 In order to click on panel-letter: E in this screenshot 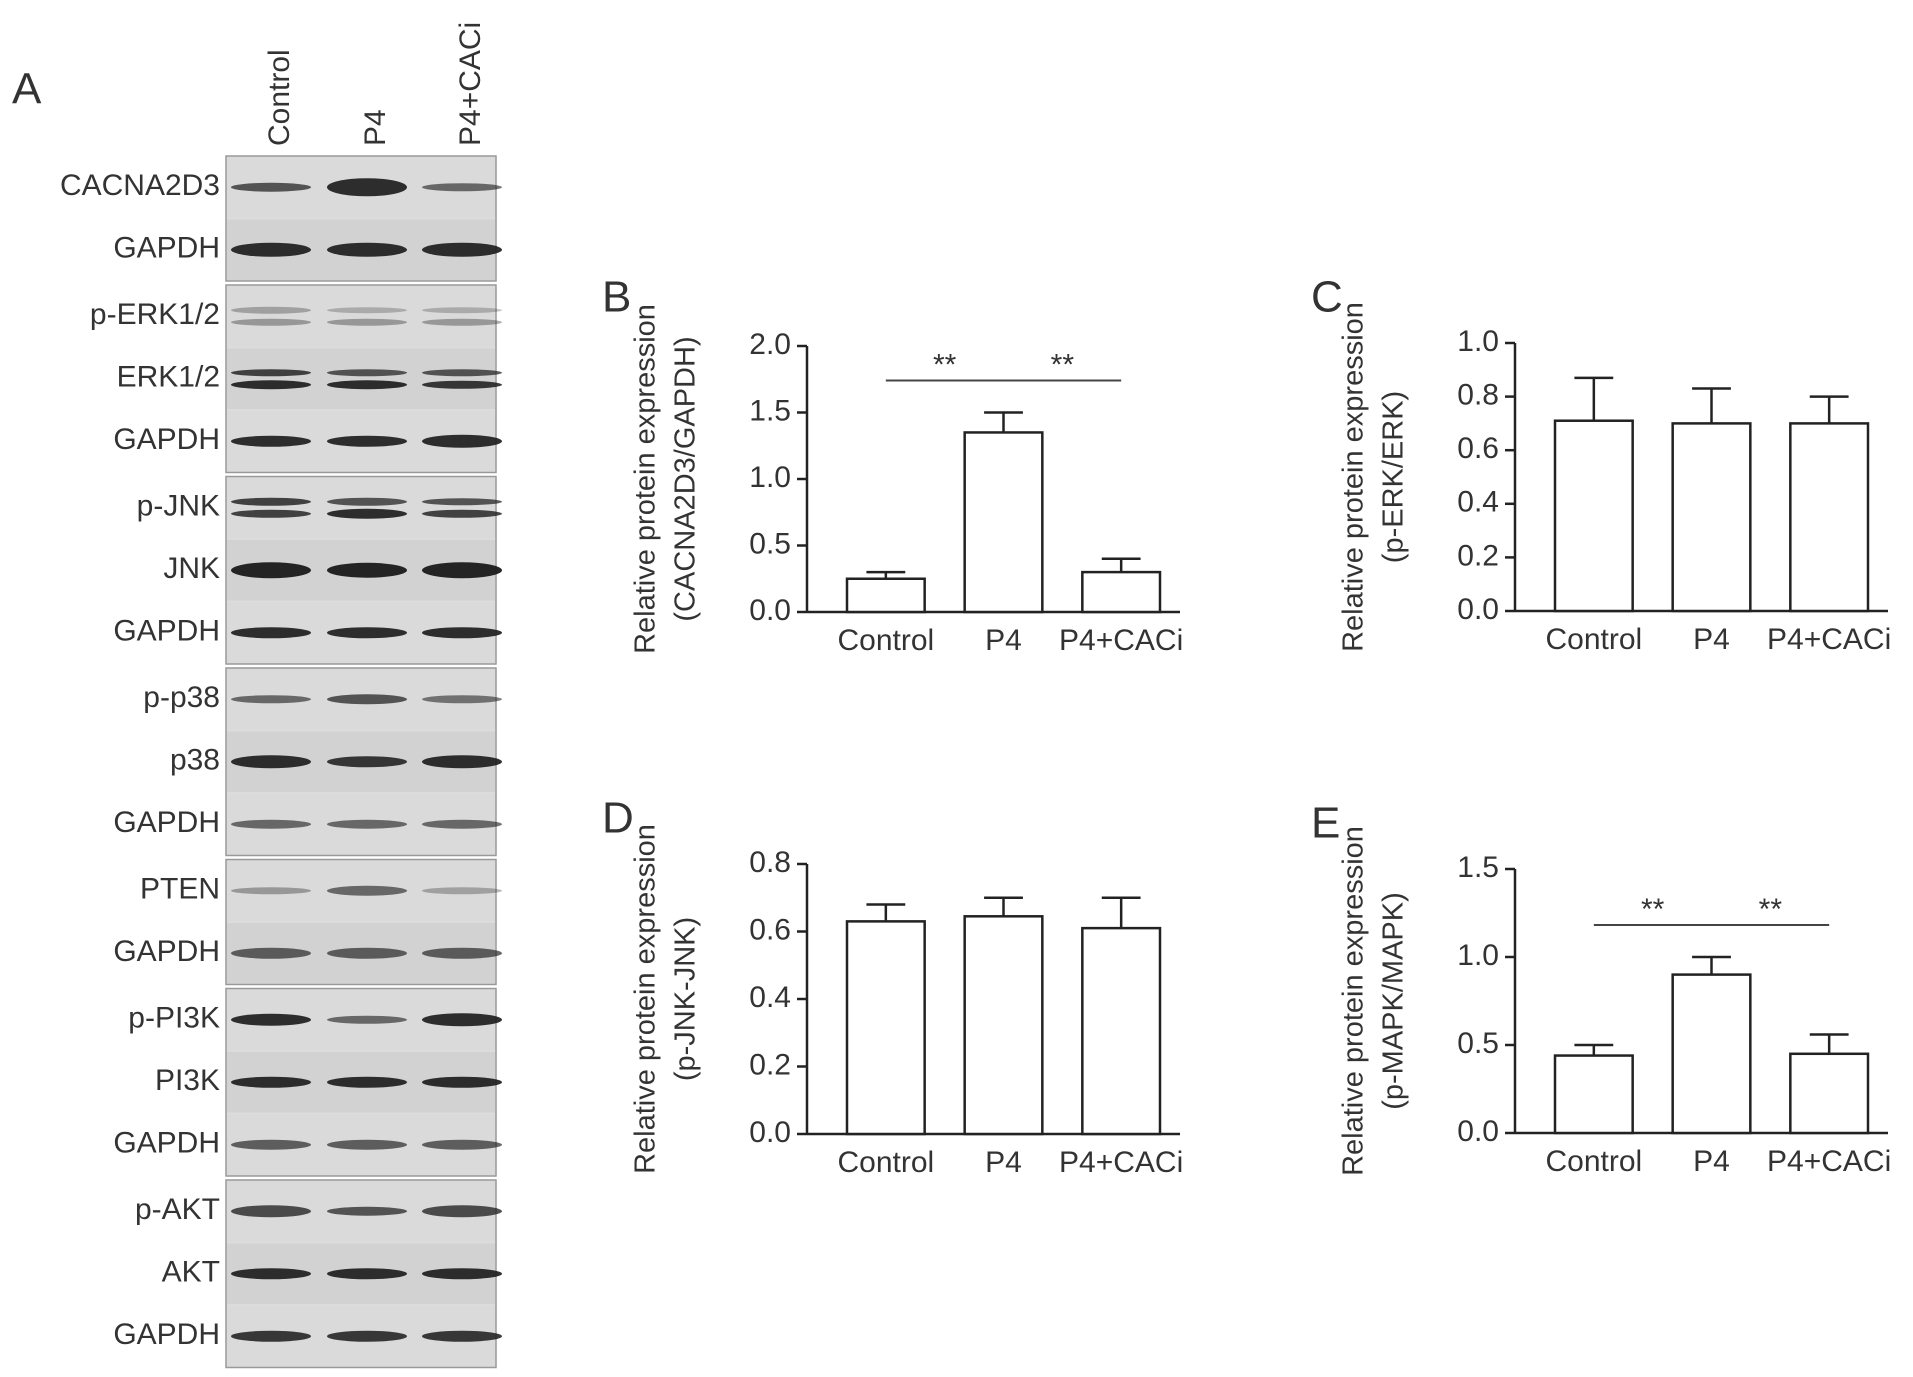, I will do `click(1325, 823)`.